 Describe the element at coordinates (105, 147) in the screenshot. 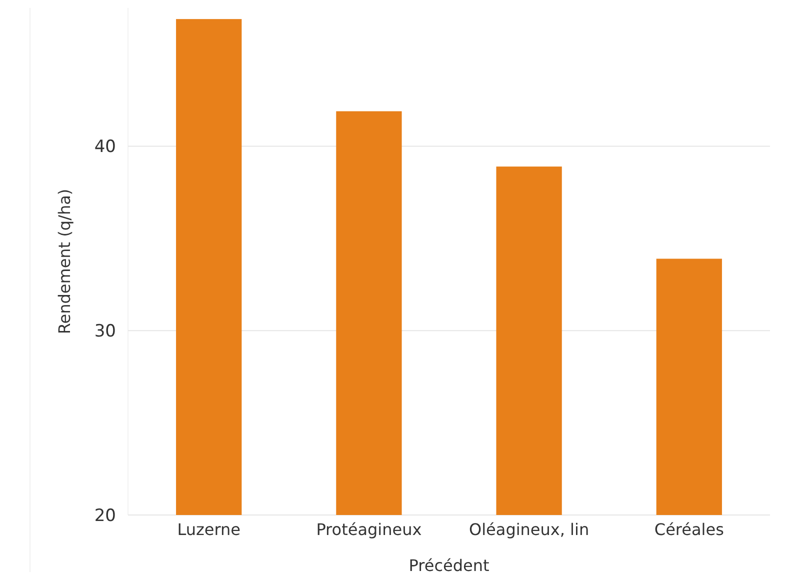

I see `y-tick-label: 40` at that location.